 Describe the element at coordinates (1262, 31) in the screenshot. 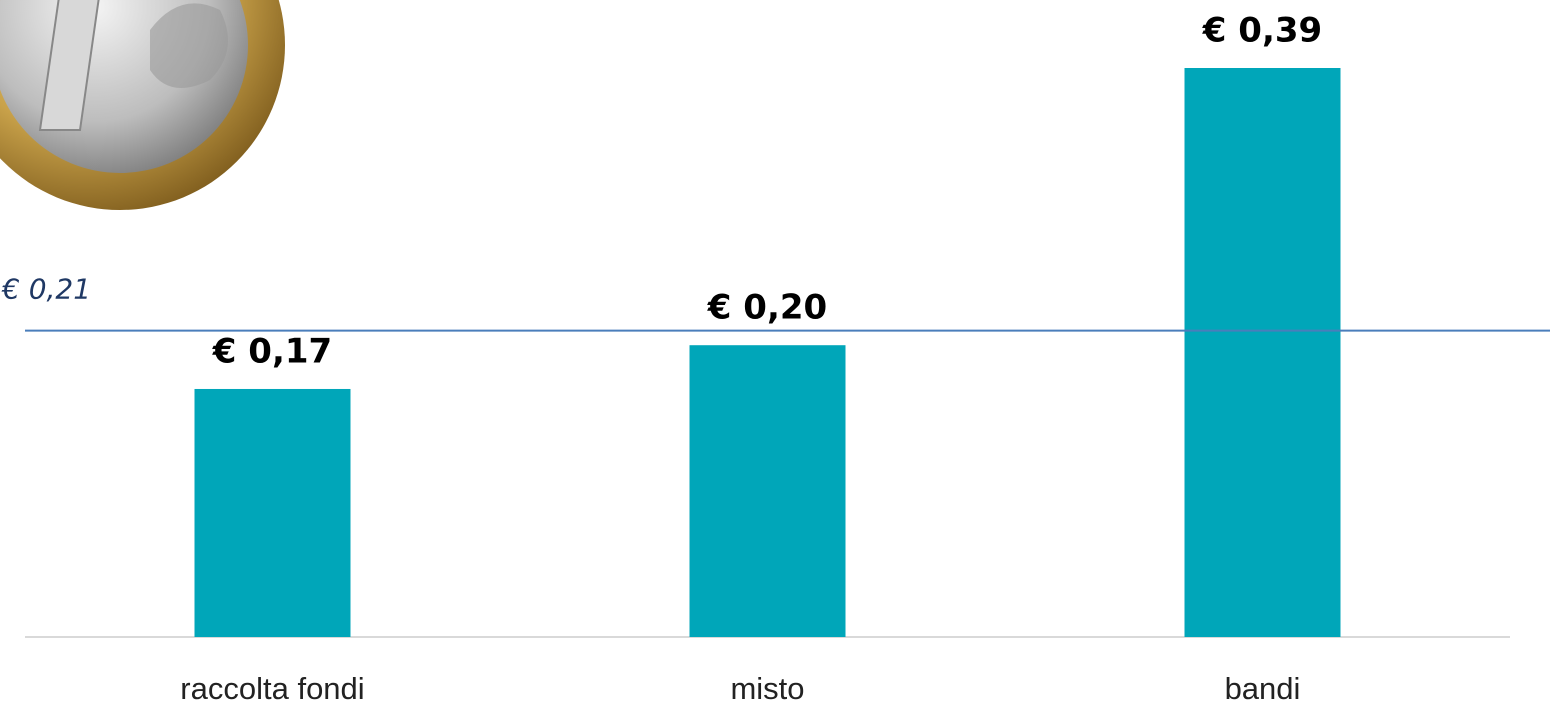

I see `value-label: € 0,39` at that location.